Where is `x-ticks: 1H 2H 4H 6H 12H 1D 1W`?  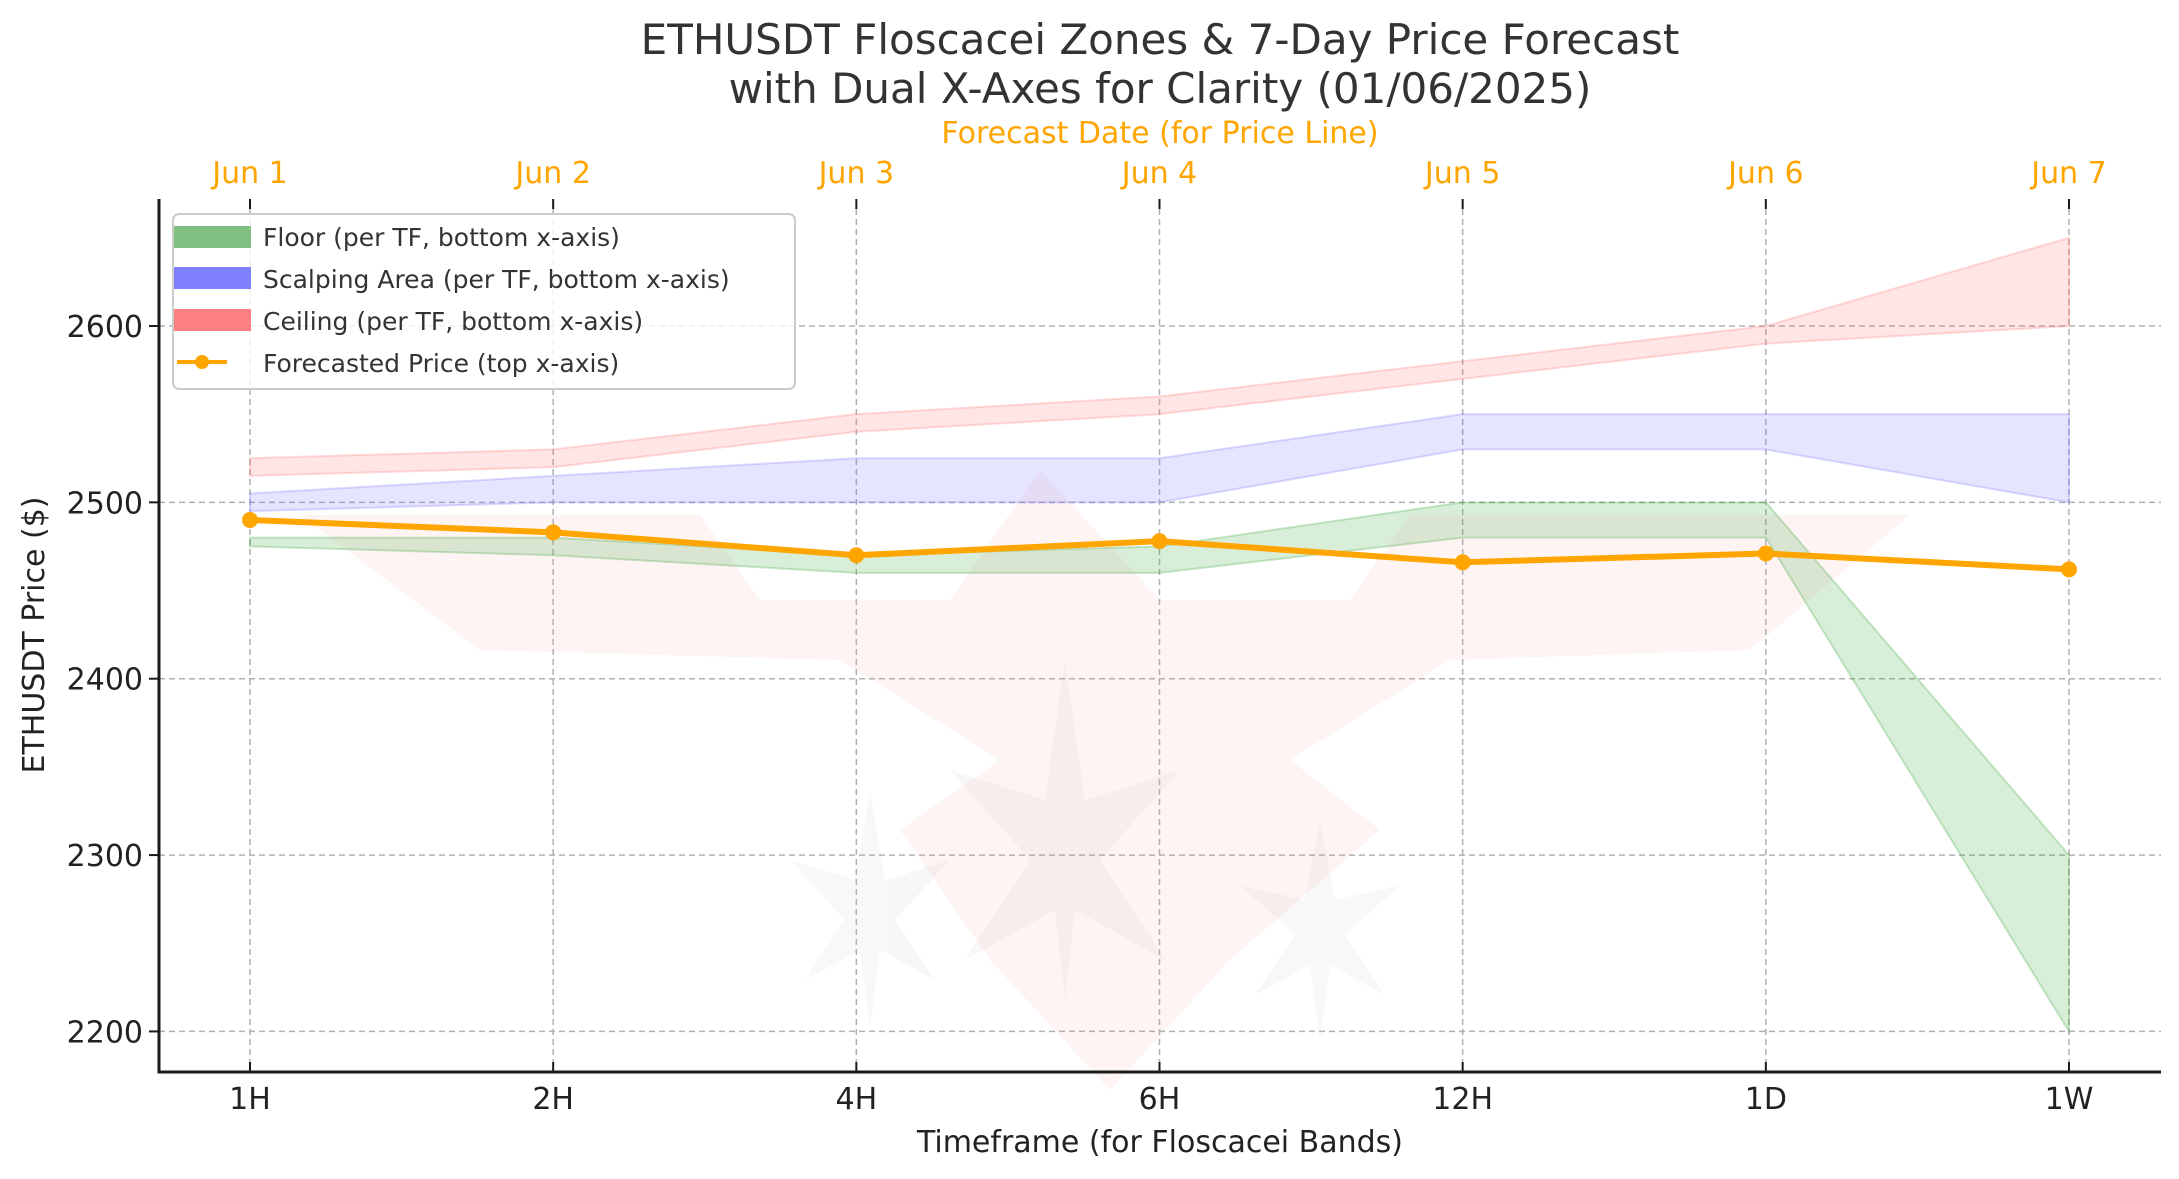 x-ticks: 1H 2H 4H 6H 12H 1D 1W is located at coordinates (1161, 1089).